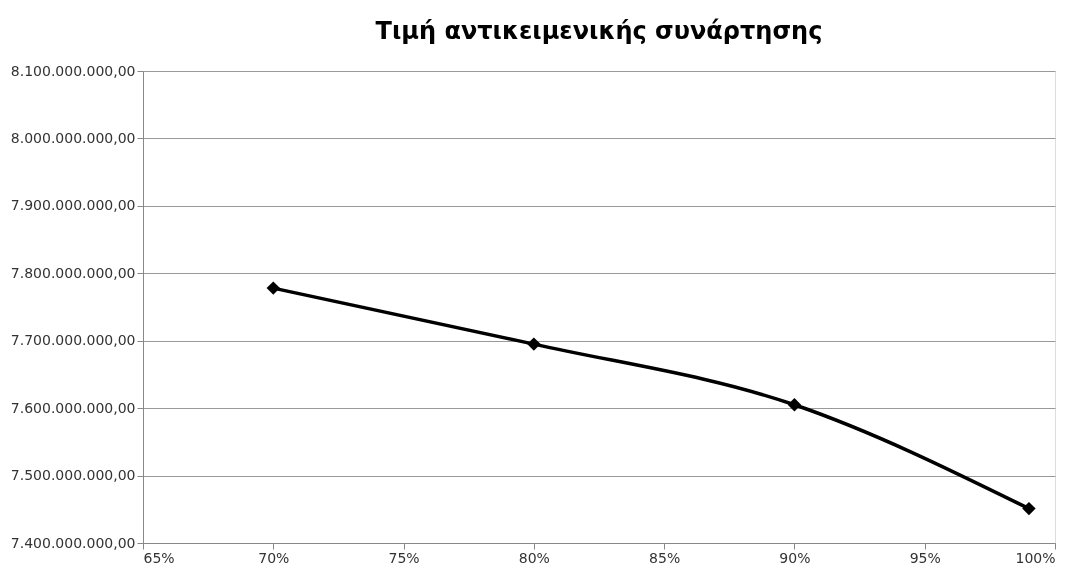 This screenshot has width=1086, height=579. I want to click on x-tick-label: 65%, so click(159, 557).